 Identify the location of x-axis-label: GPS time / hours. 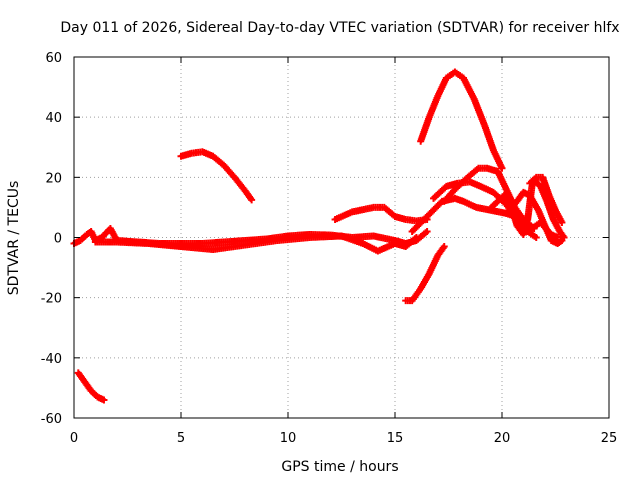
(339, 467).